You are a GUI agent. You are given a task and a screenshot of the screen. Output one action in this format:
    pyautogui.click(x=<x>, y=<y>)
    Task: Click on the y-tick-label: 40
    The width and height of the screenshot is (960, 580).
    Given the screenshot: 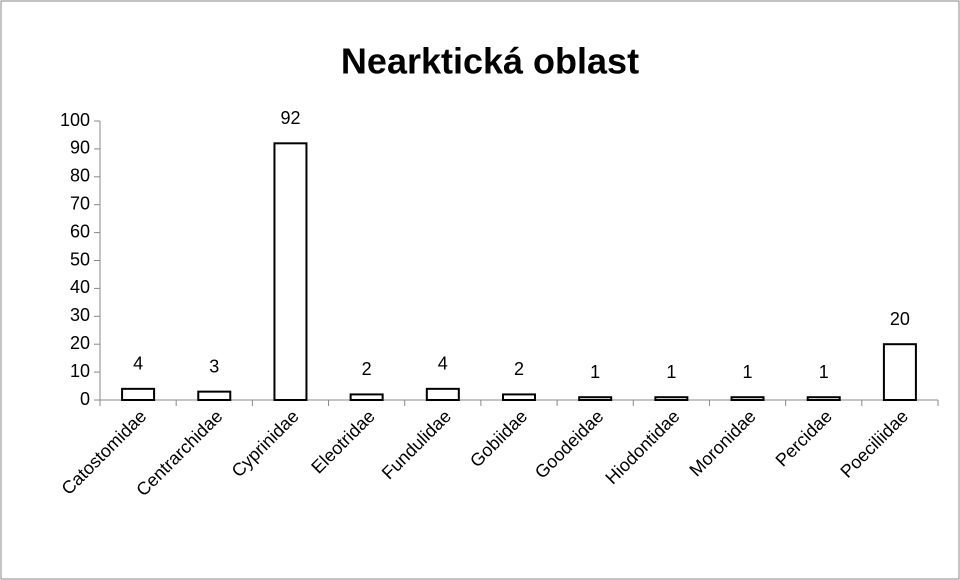 What is the action you would take?
    pyautogui.click(x=80, y=287)
    